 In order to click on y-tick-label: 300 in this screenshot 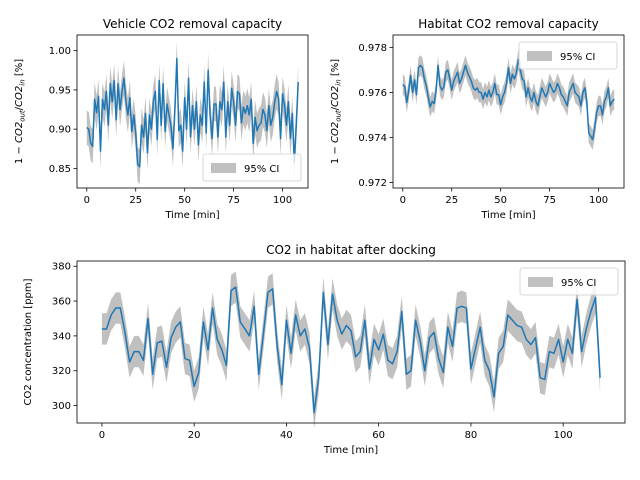, I will do `click(61, 406)`.